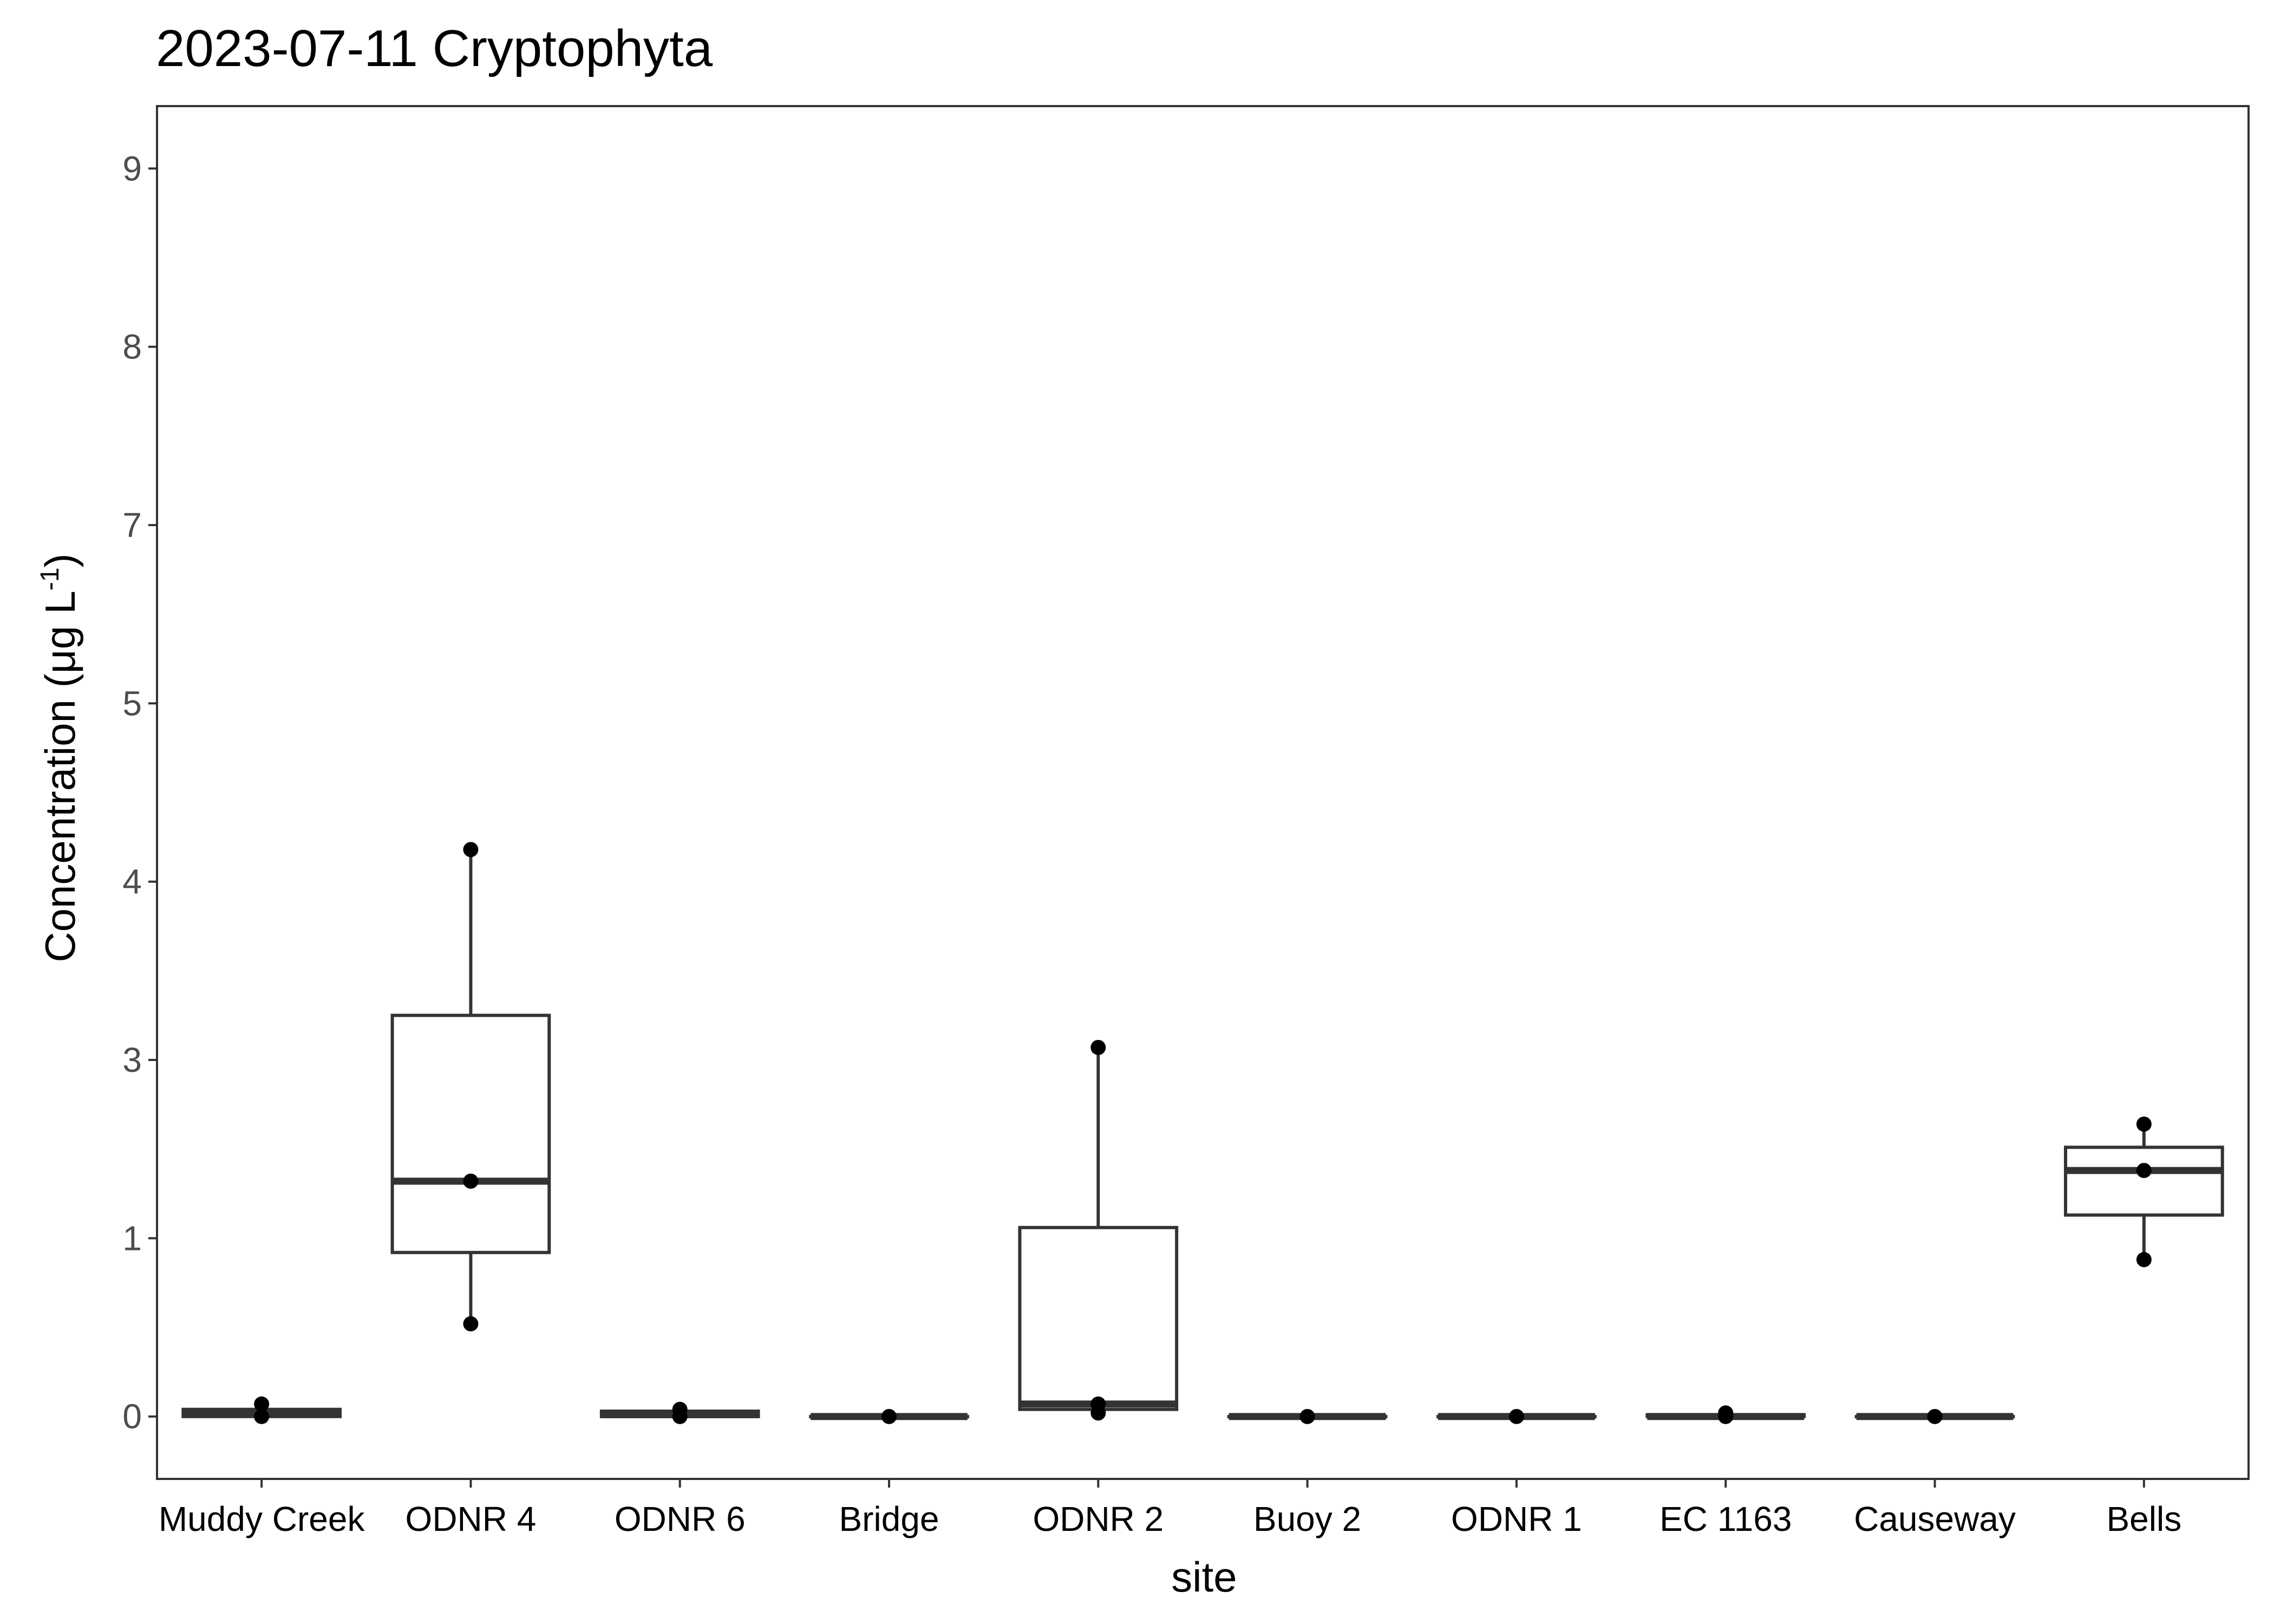 This screenshot has width=2274, height=1624. What do you see at coordinates (139, 792) in the screenshot?
I see `y-axis: 0 1 3 4 5 7 8 9` at bounding box center [139, 792].